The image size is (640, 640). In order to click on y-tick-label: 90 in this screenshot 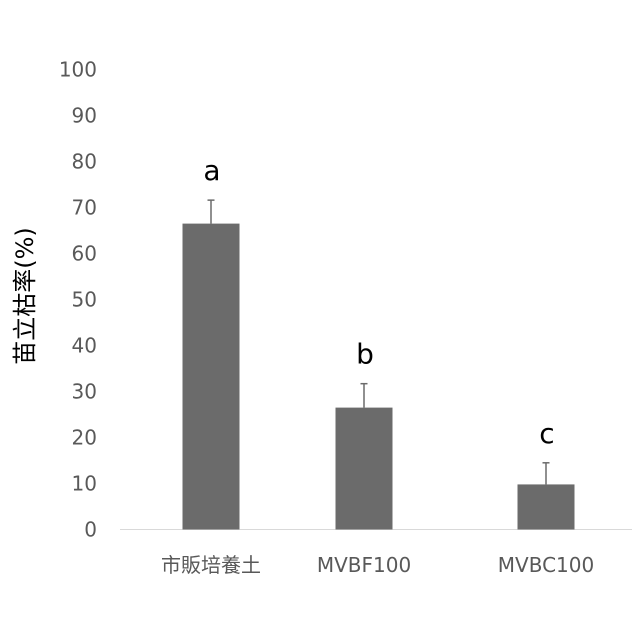, I will do `click(84, 116)`.